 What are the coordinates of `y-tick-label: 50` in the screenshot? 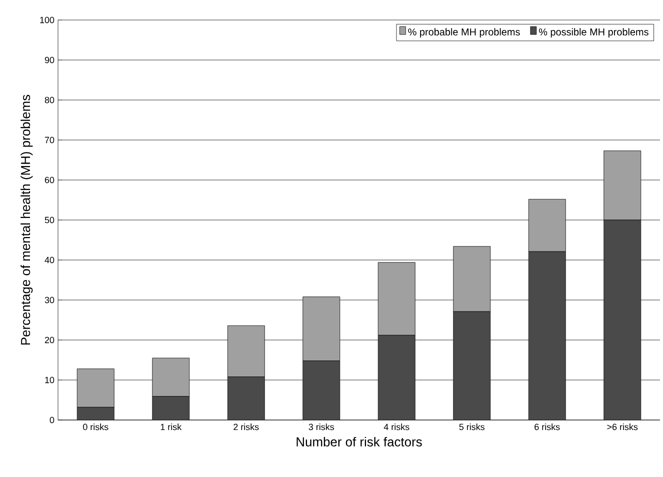 It's located at (49, 220).